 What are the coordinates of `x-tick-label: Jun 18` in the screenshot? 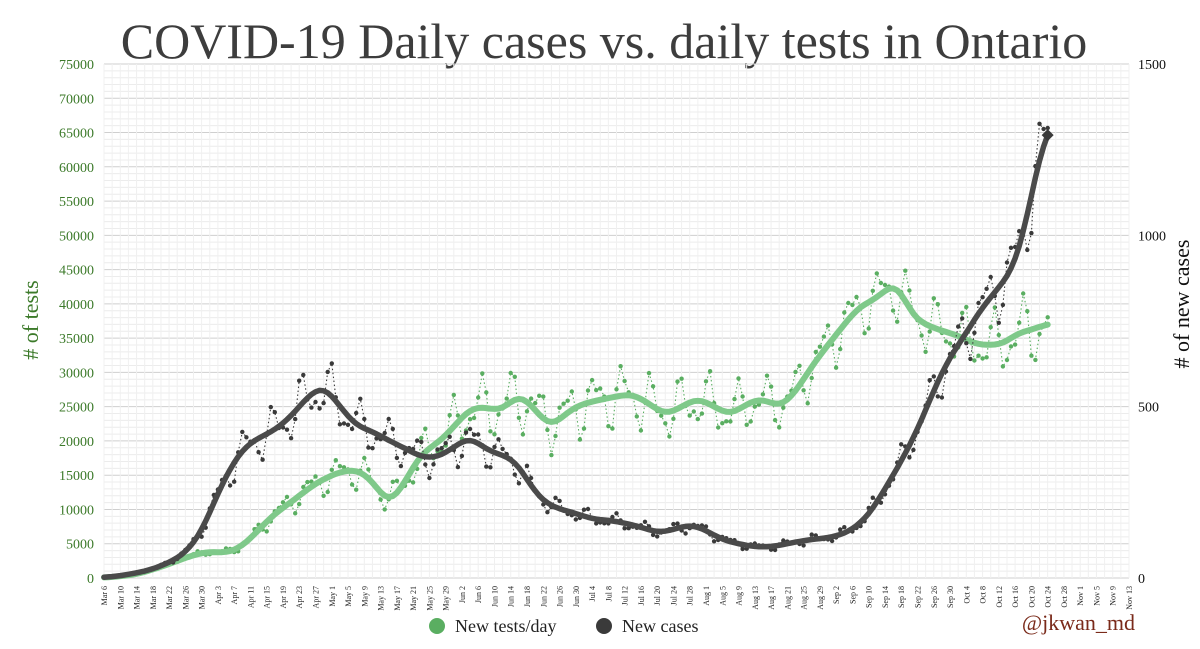 It's located at (527, 596).